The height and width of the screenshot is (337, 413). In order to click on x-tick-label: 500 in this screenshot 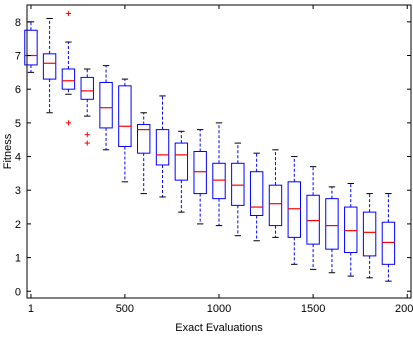, I will do `click(125, 309)`.